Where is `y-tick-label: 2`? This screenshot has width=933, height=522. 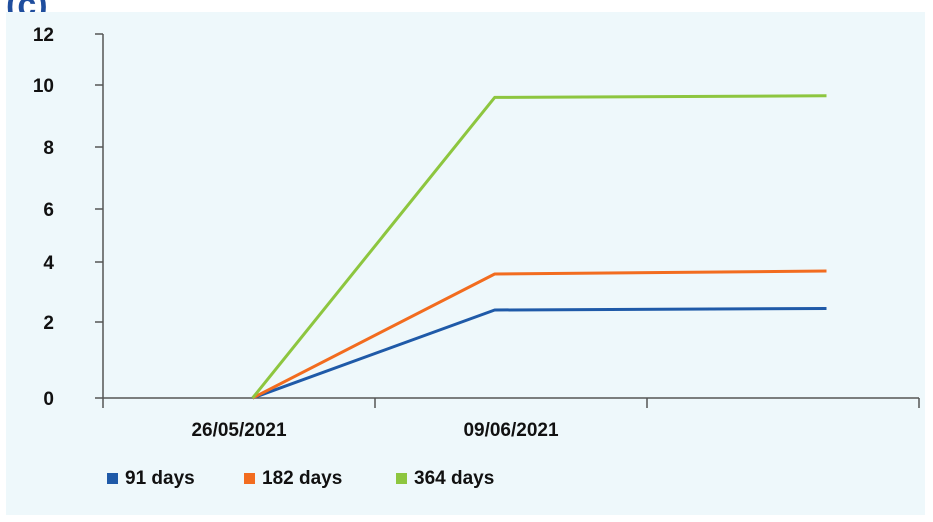 y-tick-label: 2 is located at coordinates (48, 323).